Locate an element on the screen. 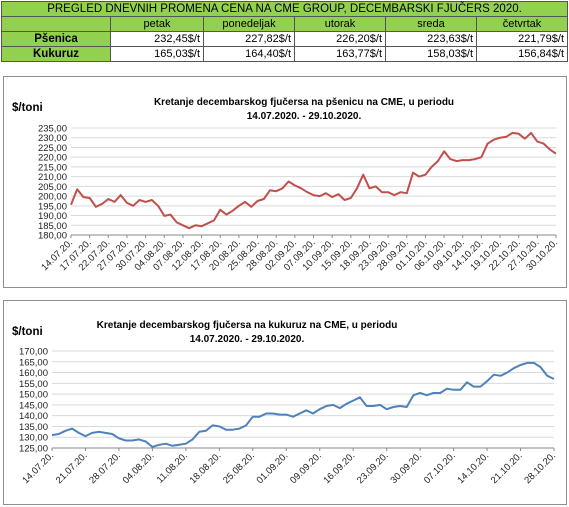  y-tick-label: 185,00 is located at coordinates (52, 226).